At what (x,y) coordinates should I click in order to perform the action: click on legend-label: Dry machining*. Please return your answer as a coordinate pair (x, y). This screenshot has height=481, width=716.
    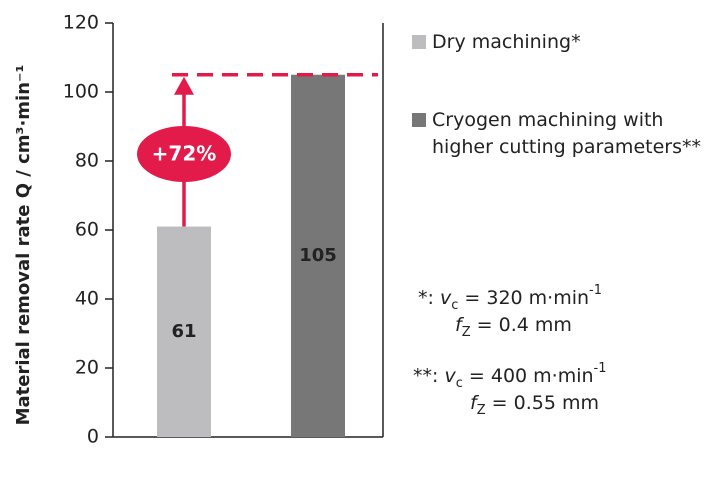
    Looking at the image, I should click on (506, 42).